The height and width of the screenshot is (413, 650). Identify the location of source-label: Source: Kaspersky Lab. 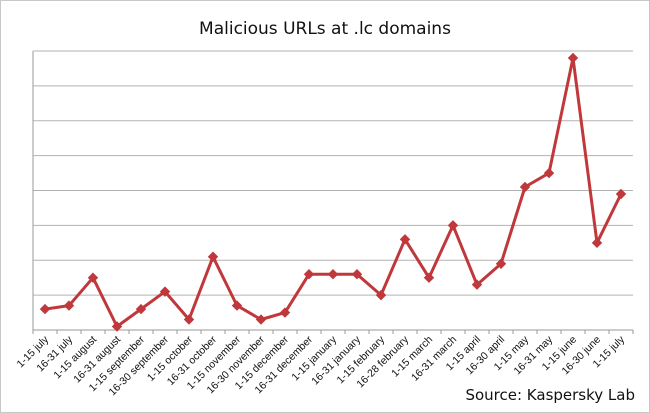
(550, 395).